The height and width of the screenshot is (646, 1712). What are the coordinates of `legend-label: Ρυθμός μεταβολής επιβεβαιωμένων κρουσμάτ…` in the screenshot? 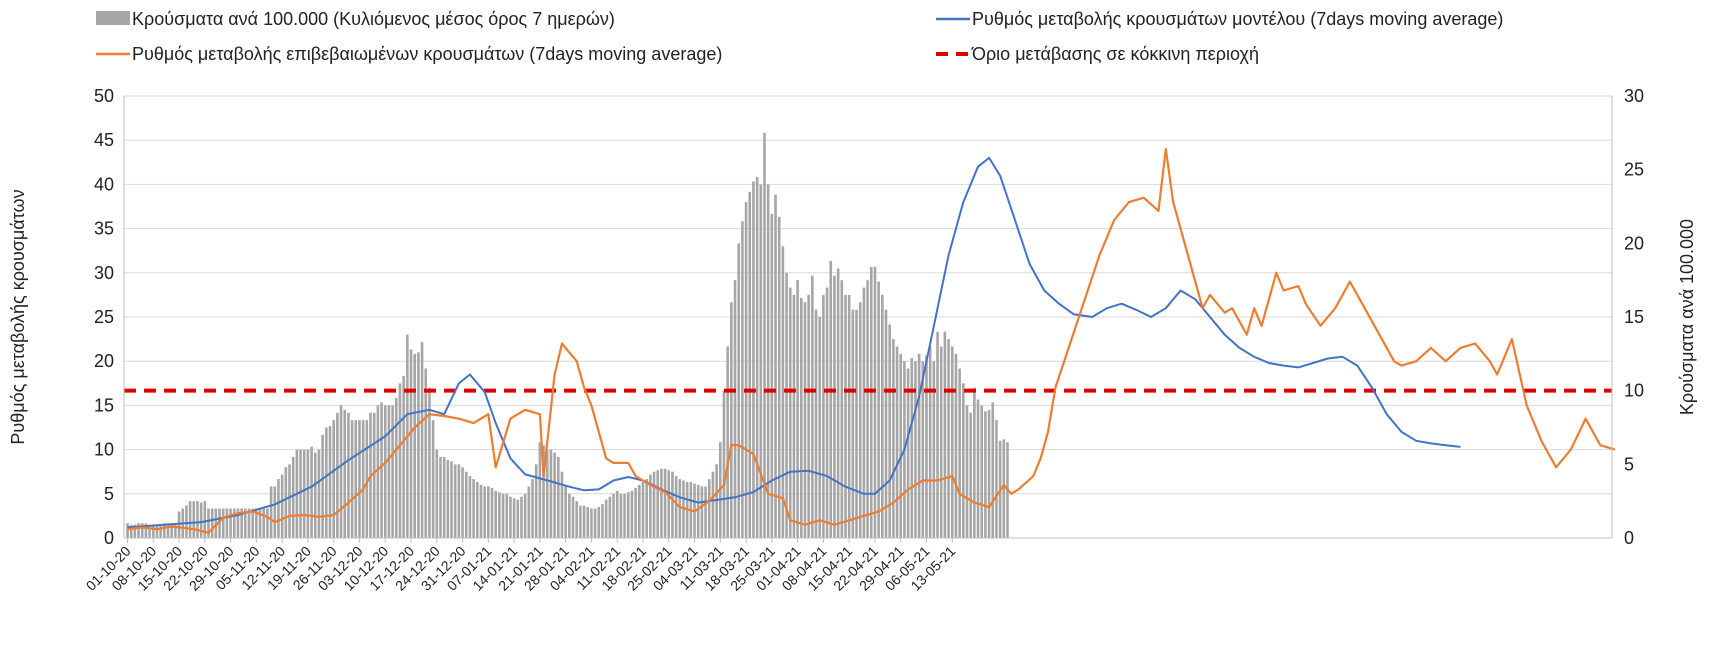 It's located at (427, 54).